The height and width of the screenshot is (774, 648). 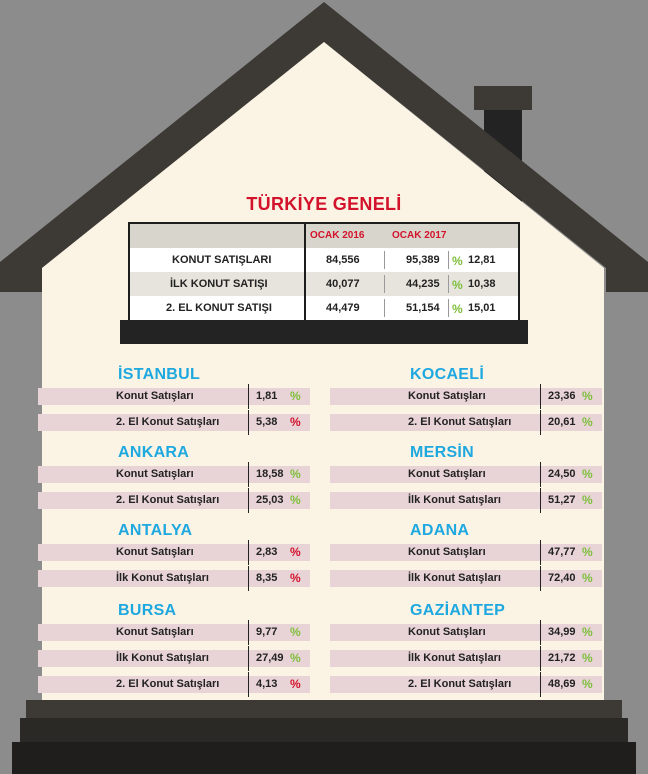 I want to click on city-stat-row: 2. El Konut Satışları 25,03%, so click(x=174, y=500).